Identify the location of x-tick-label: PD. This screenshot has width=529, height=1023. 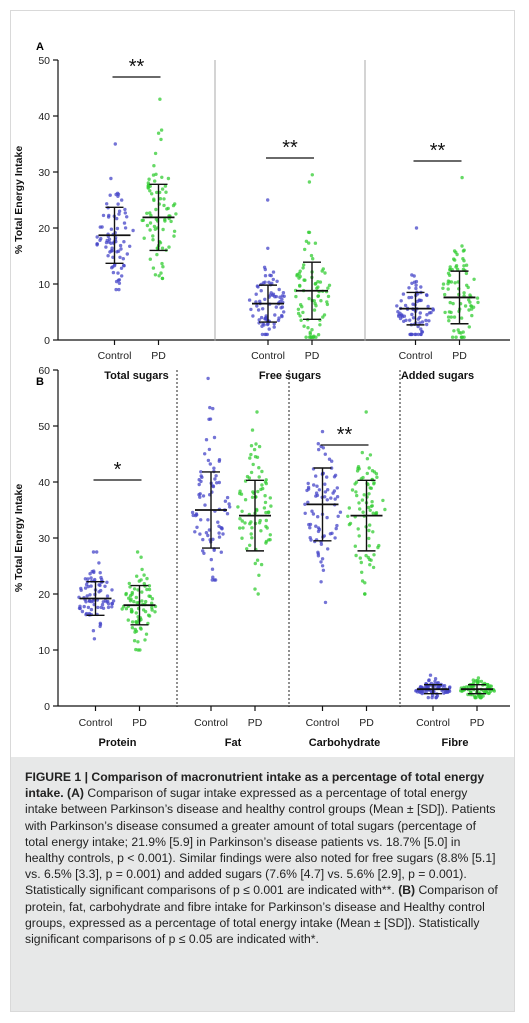
(459, 356).